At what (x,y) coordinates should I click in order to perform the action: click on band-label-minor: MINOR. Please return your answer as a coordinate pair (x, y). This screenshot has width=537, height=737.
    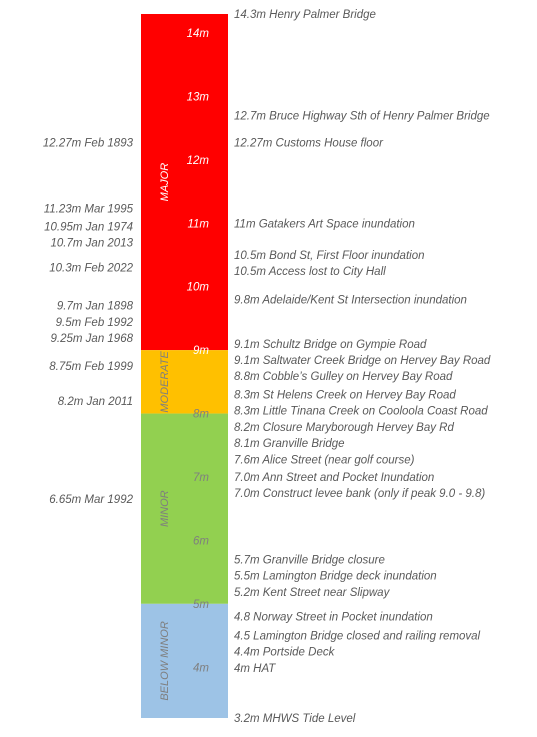
    Looking at the image, I should click on (165, 508).